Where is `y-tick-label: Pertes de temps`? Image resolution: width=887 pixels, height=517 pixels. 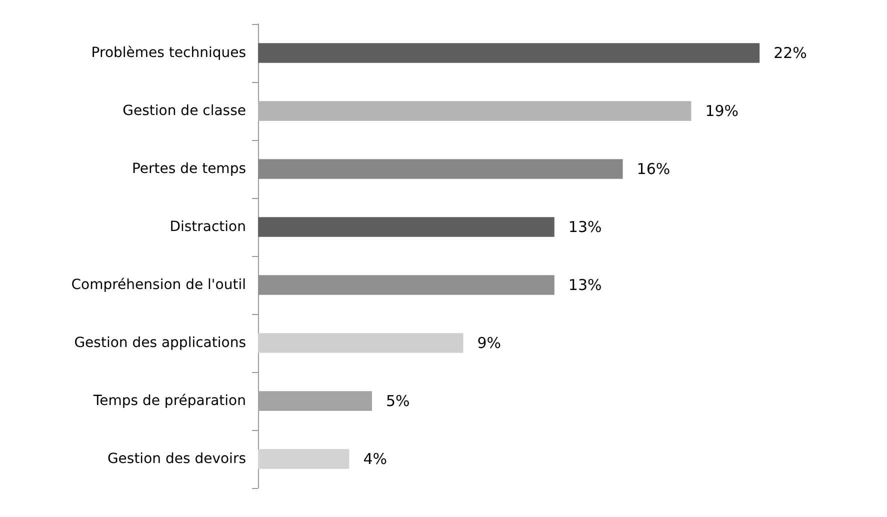 y-tick-label: Pertes de temps is located at coordinates (189, 169).